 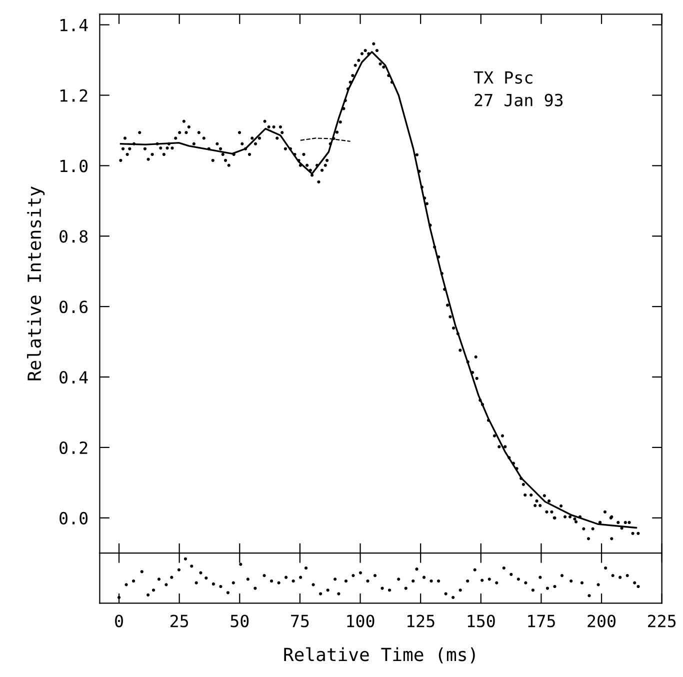 I want to click on y-axis-title: Relative Intensity, so click(x=36, y=283).